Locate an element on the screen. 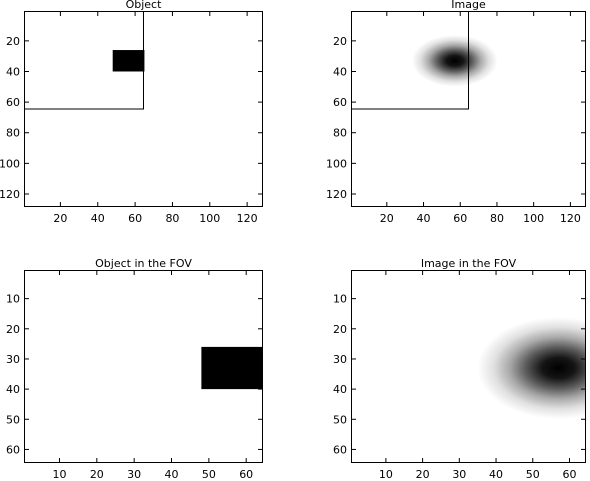 Image resolution: width=590 pixels, height=481 pixels. chart-title: Object in the FOV is located at coordinates (143, 263).